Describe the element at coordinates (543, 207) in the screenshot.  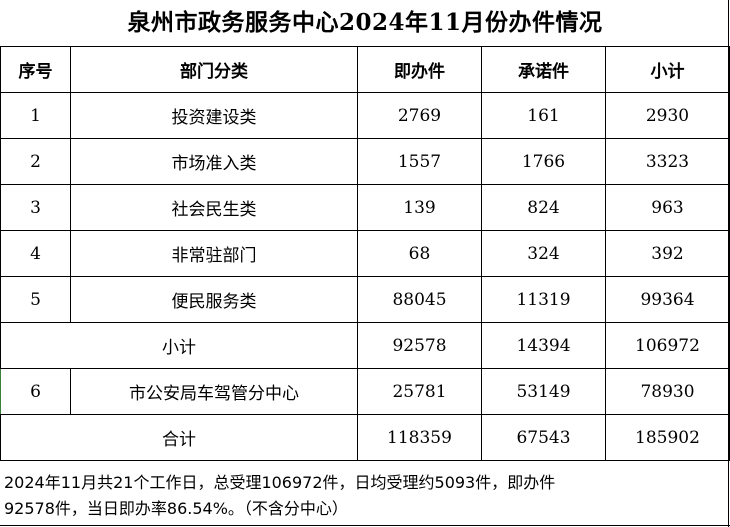
I see `cell-promised: 824` at that location.